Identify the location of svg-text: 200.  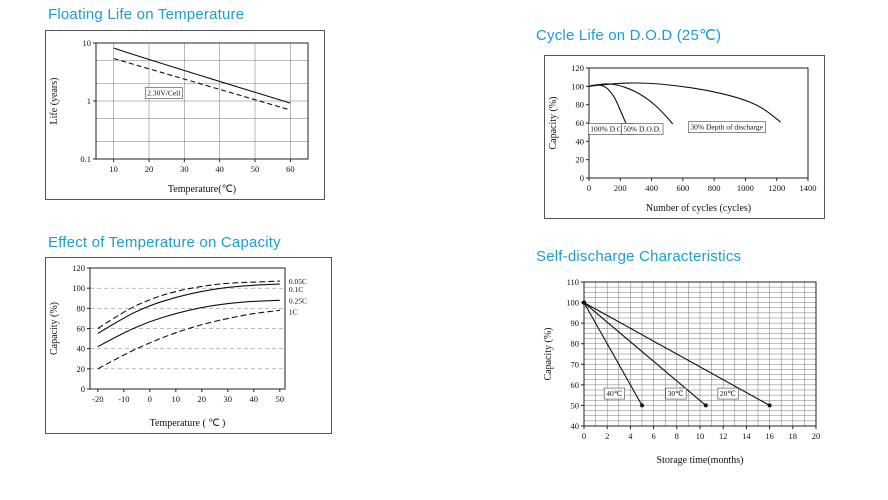
(620, 188).